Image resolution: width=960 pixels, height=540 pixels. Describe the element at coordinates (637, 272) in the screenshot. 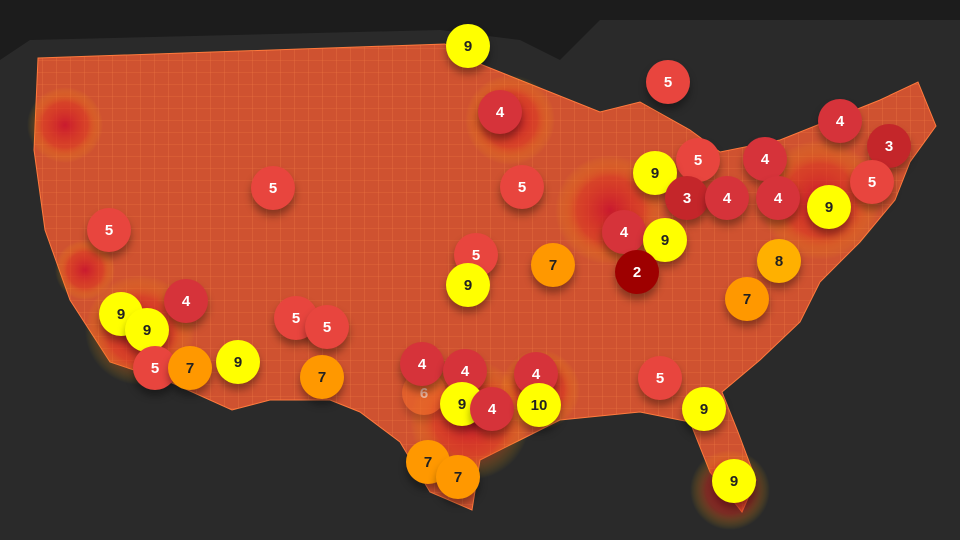

I see `cluster-marker: 2` at that location.